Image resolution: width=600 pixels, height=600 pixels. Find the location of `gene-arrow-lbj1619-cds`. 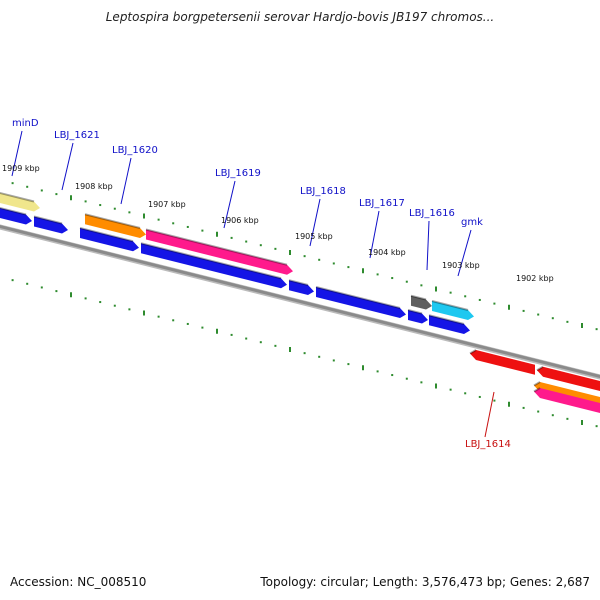

gene-arrow-lbj1619-cds is located at coordinates (213, 265).